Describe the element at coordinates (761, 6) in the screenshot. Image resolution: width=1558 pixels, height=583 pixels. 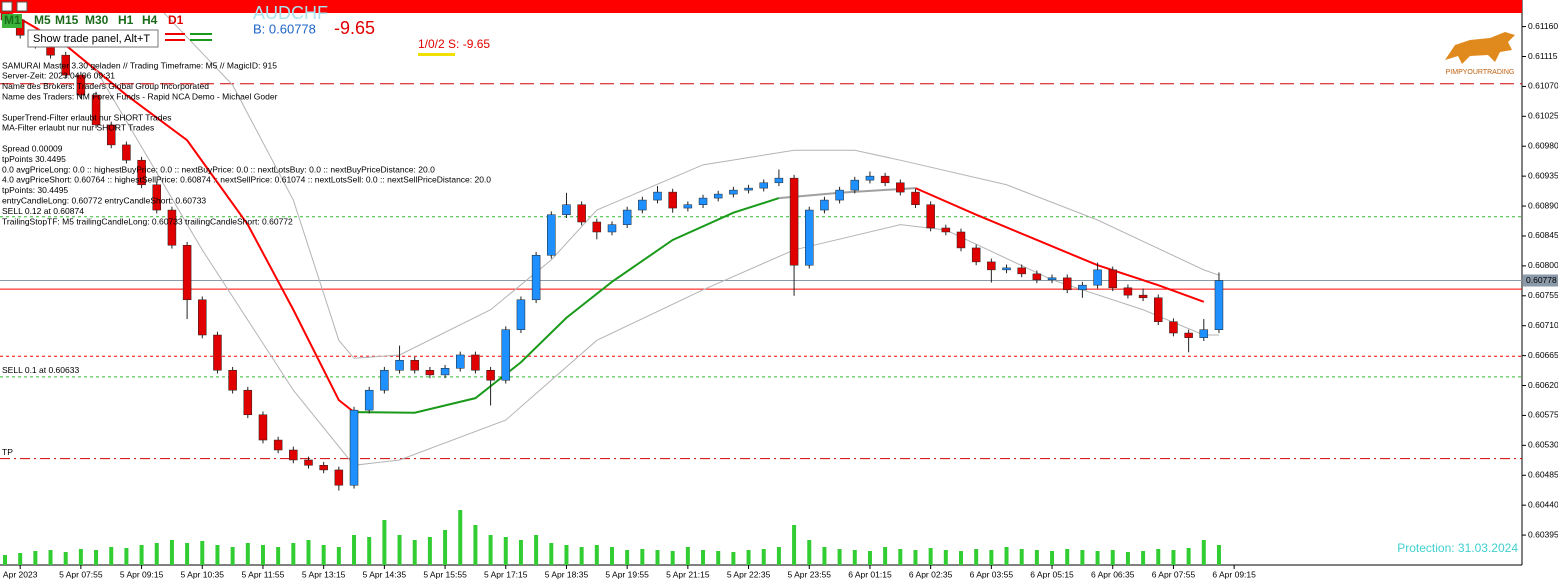
I see `top-alert-bar` at that location.